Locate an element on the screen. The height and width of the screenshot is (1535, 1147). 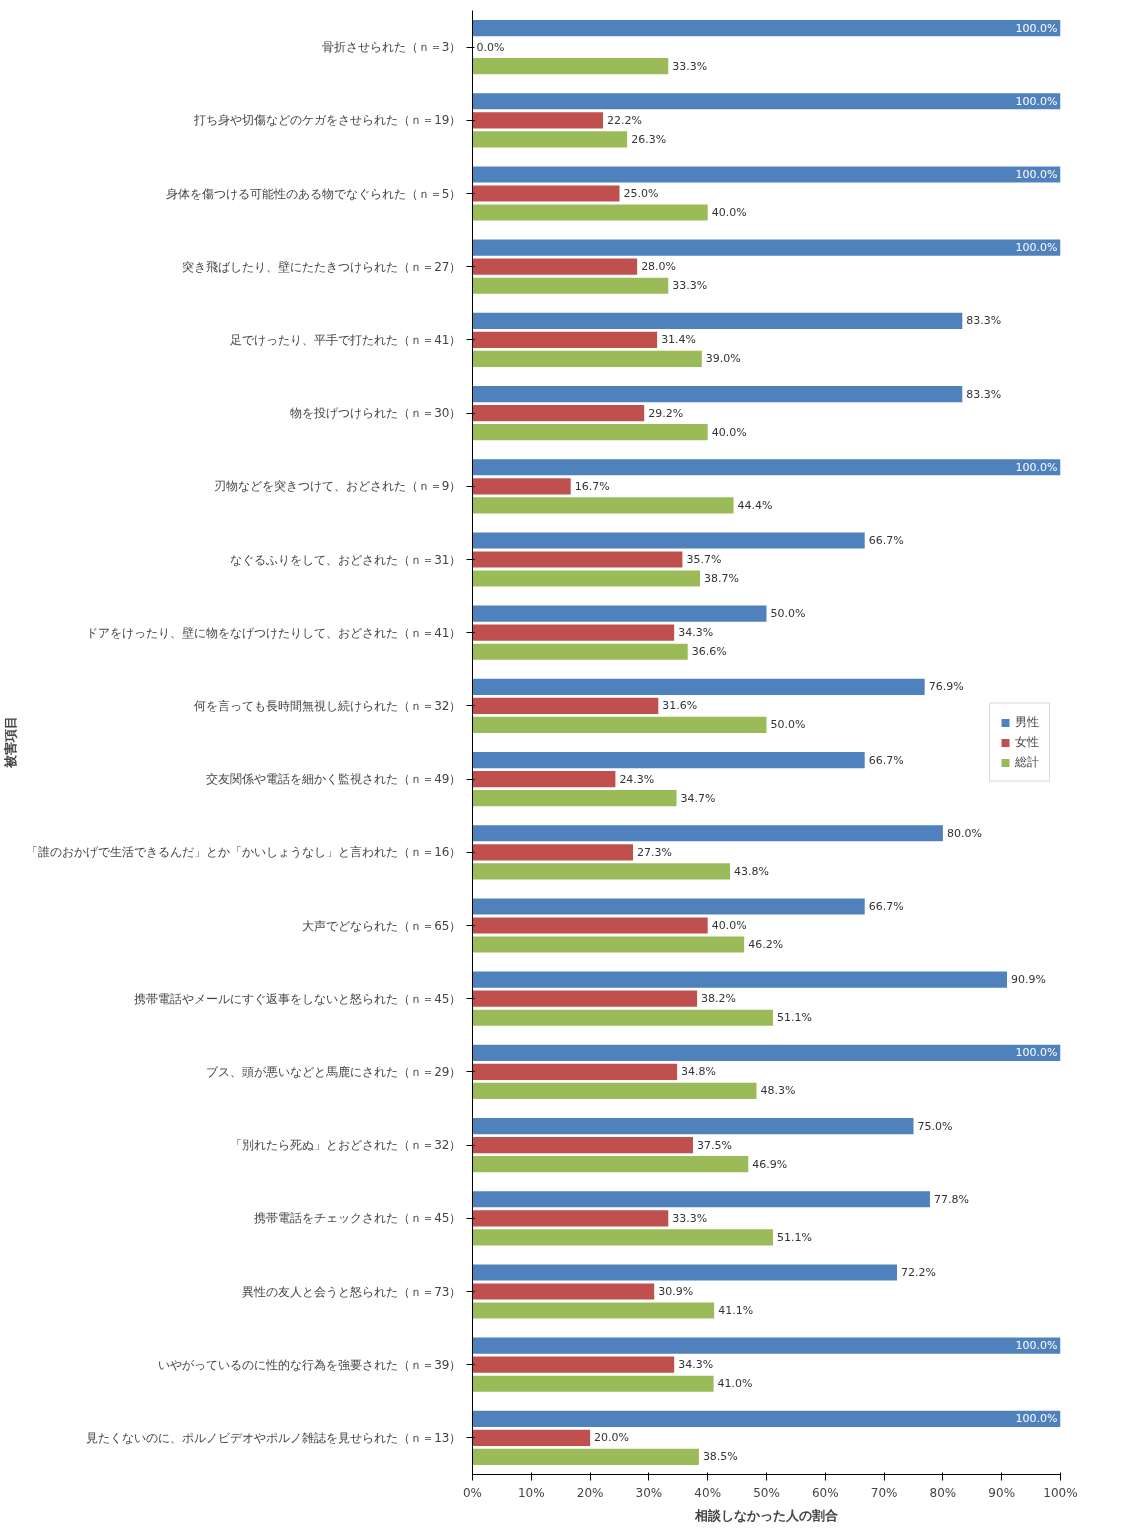
data-label: 31.6% is located at coordinates (680, 706).